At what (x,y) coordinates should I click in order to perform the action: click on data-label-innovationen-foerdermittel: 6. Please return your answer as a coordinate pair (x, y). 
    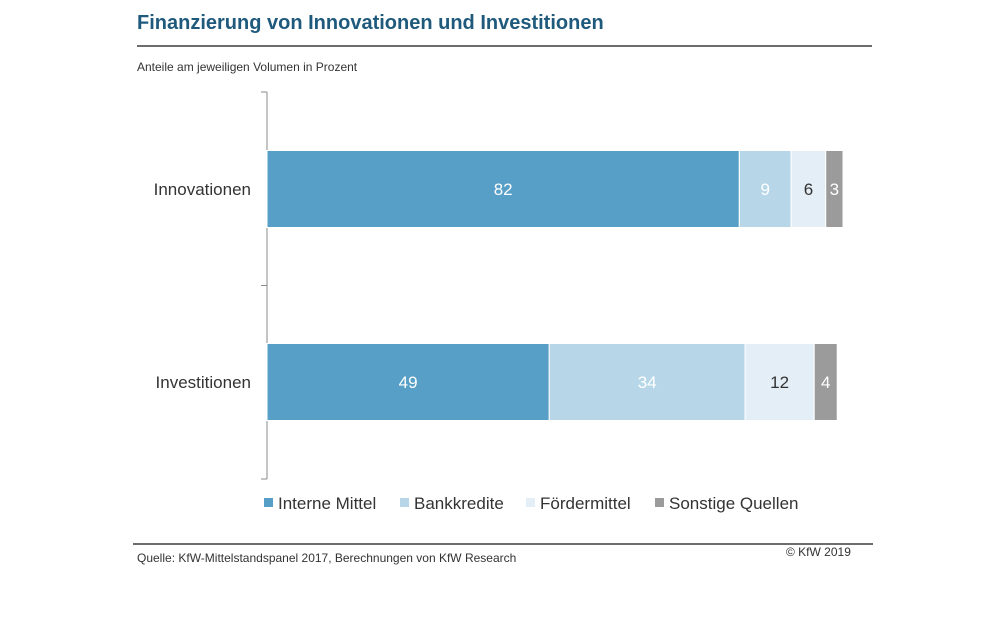
    Looking at the image, I should click on (808, 189).